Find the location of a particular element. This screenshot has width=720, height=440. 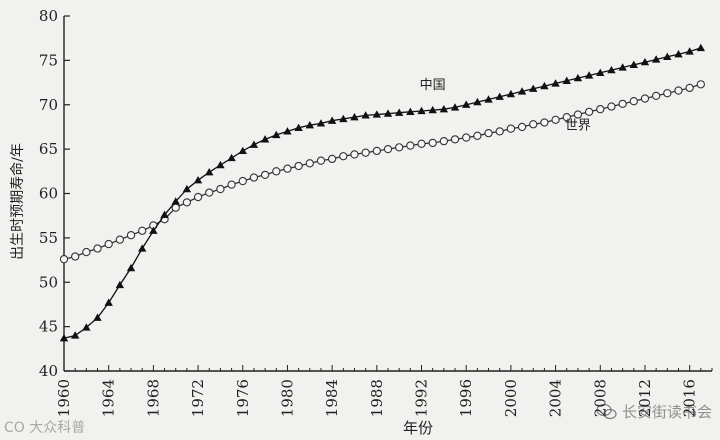

y-tick-label: 60 is located at coordinates (48, 194).